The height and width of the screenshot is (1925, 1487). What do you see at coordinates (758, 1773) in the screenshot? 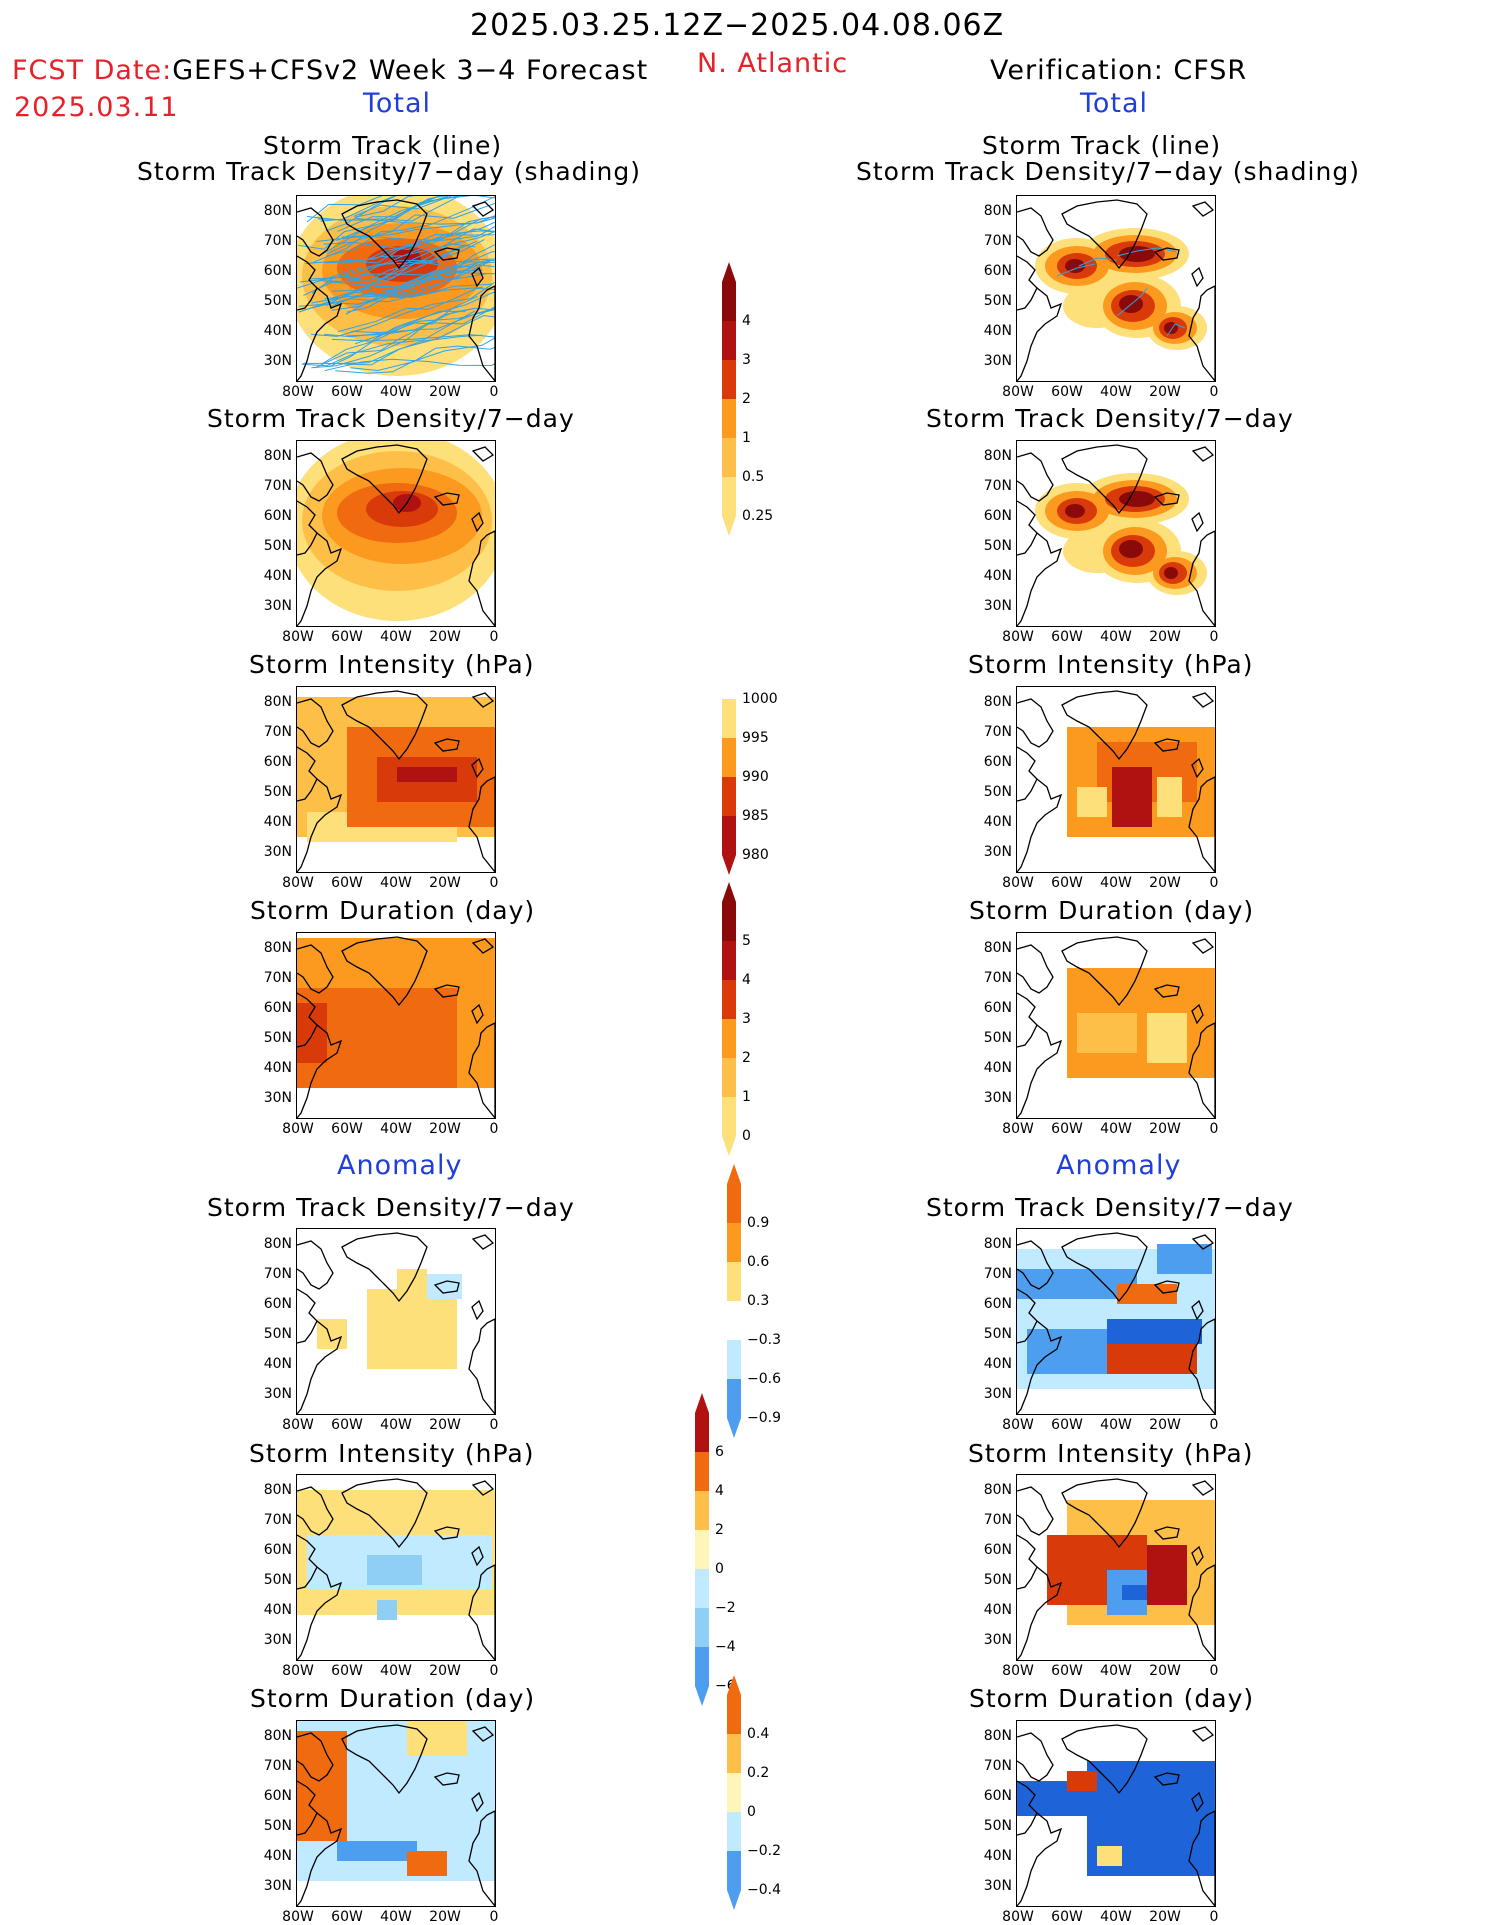
I see `colorbar-label: 0.2` at bounding box center [758, 1773].